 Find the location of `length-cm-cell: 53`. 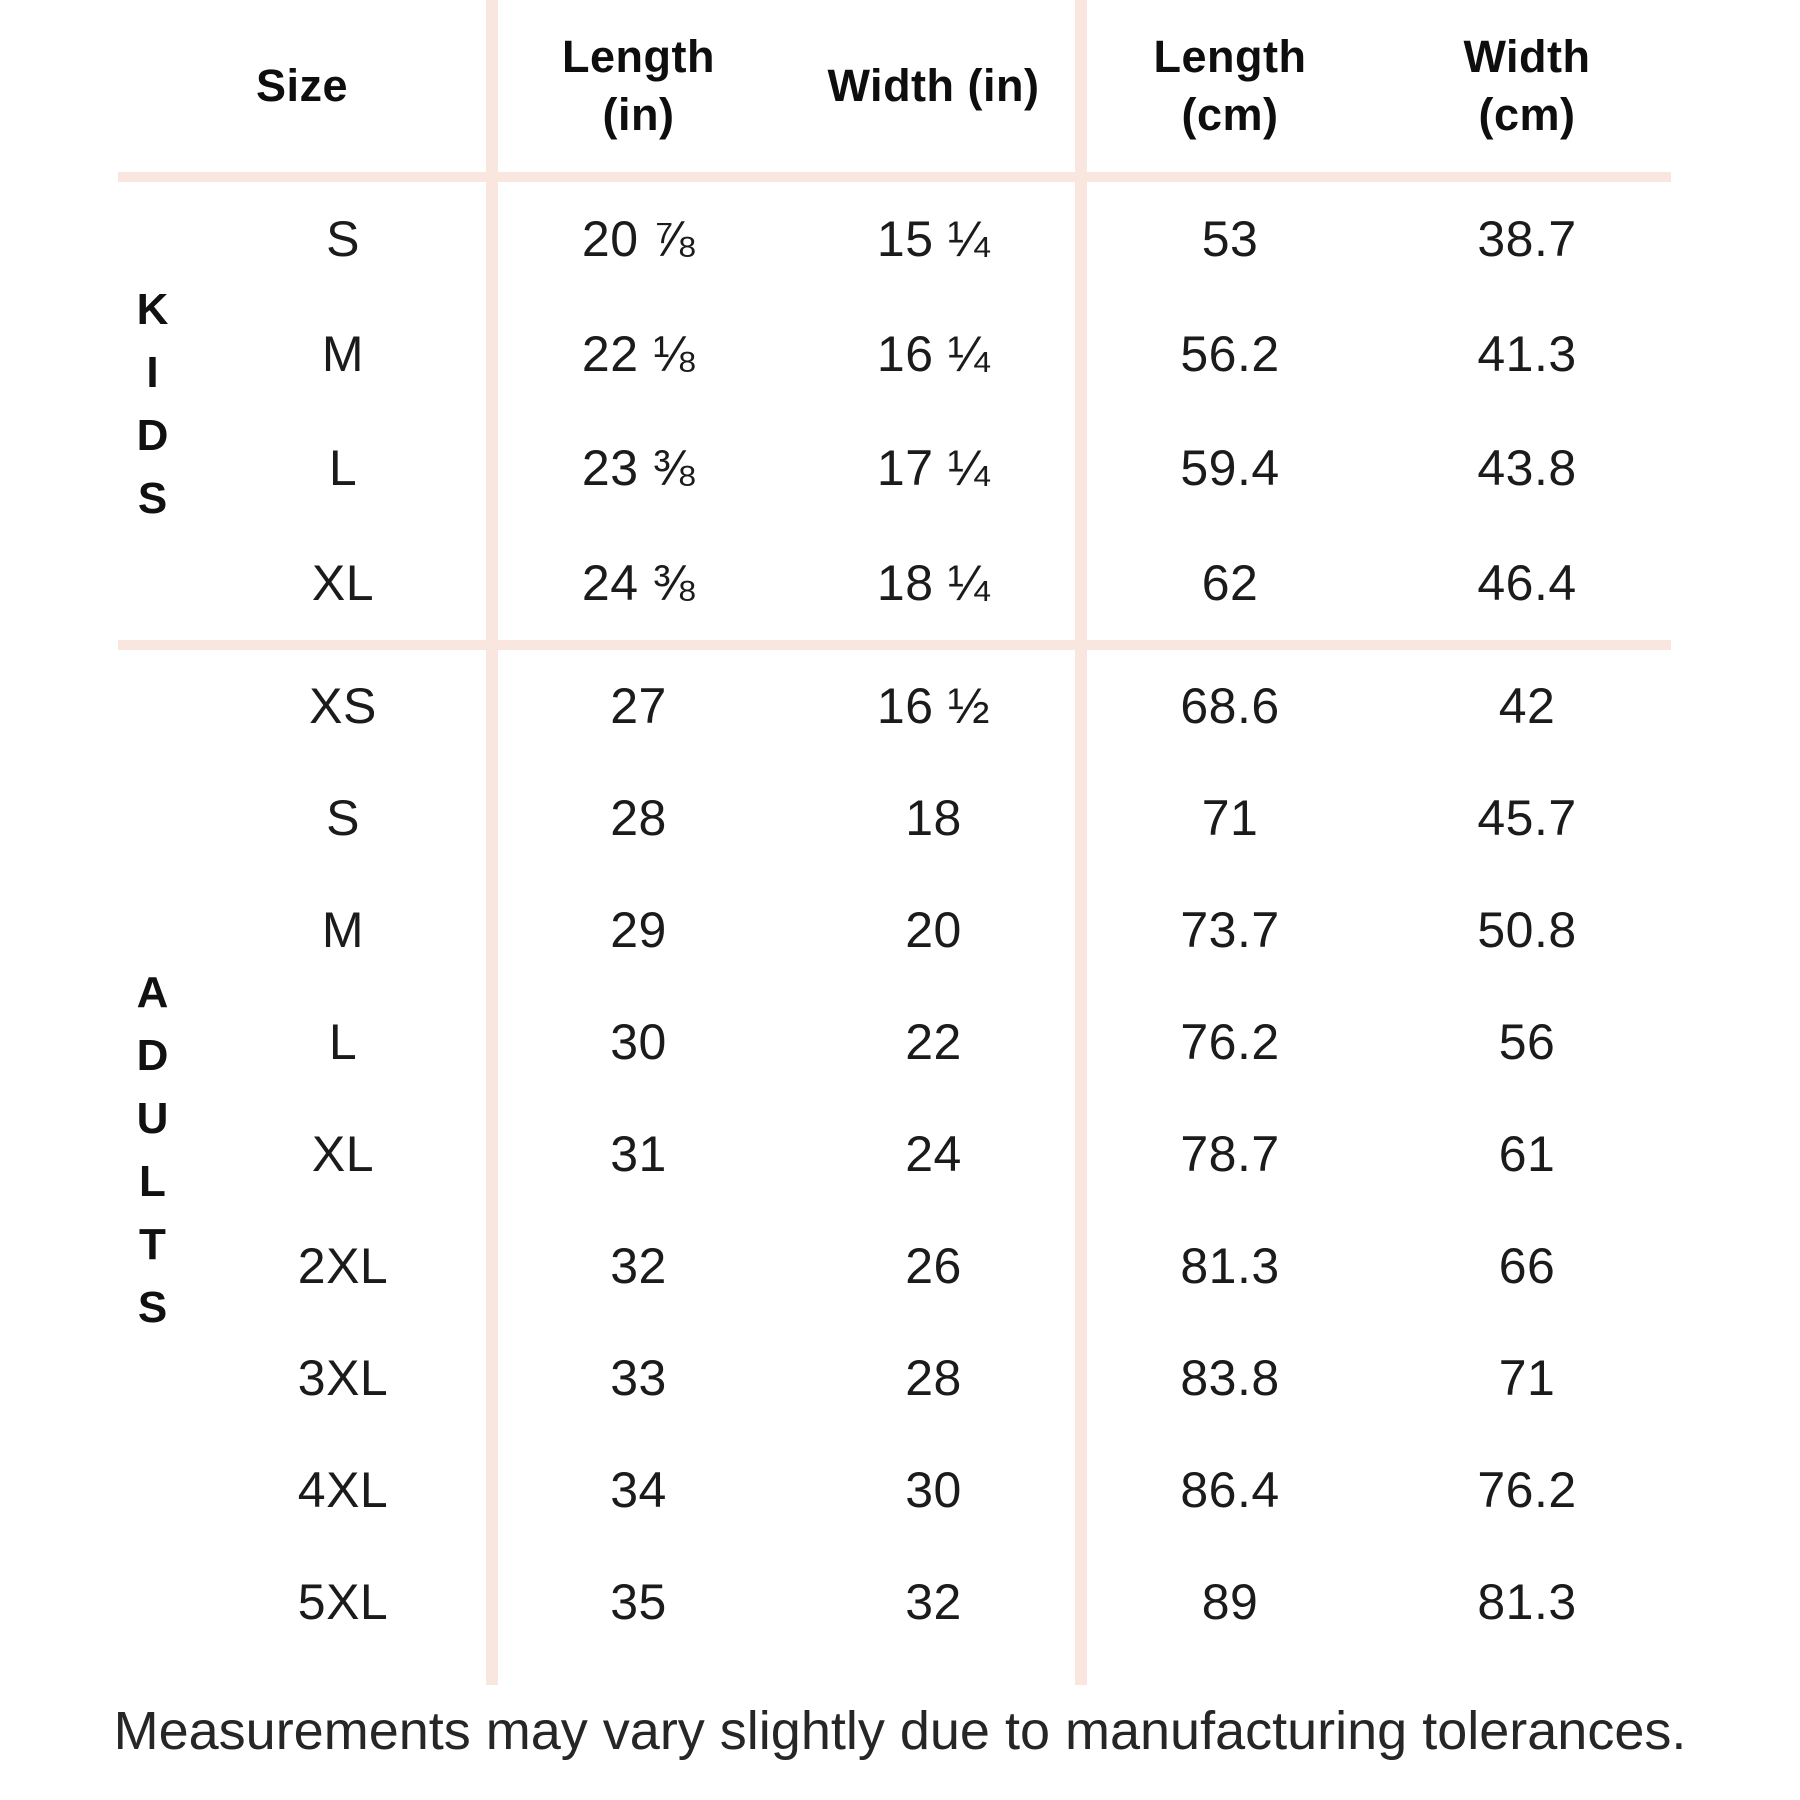

length-cm-cell: 53 is located at coordinates (1230, 239).